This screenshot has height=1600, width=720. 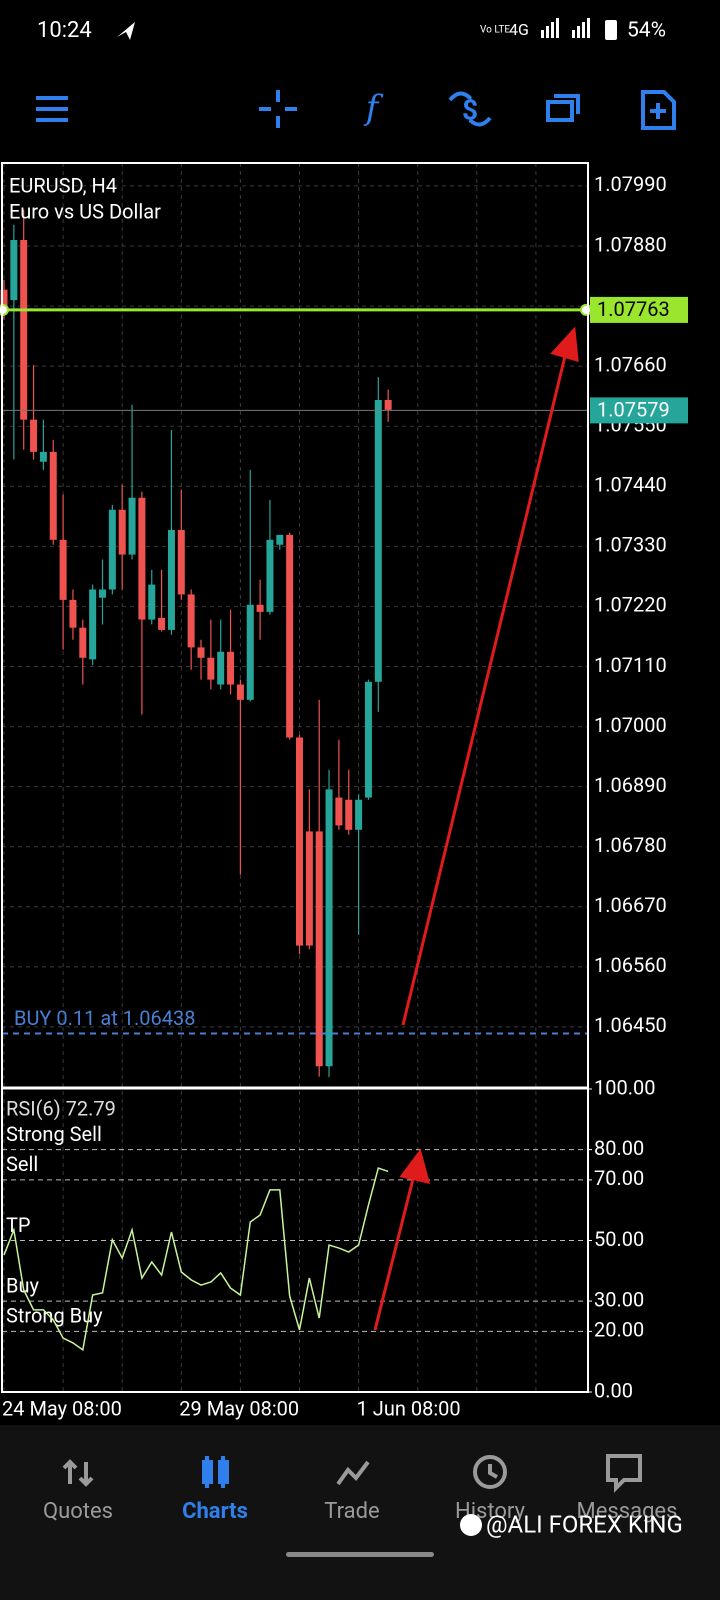 I want to click on level-label: Strong Sell, so click(x=54, y=1134).